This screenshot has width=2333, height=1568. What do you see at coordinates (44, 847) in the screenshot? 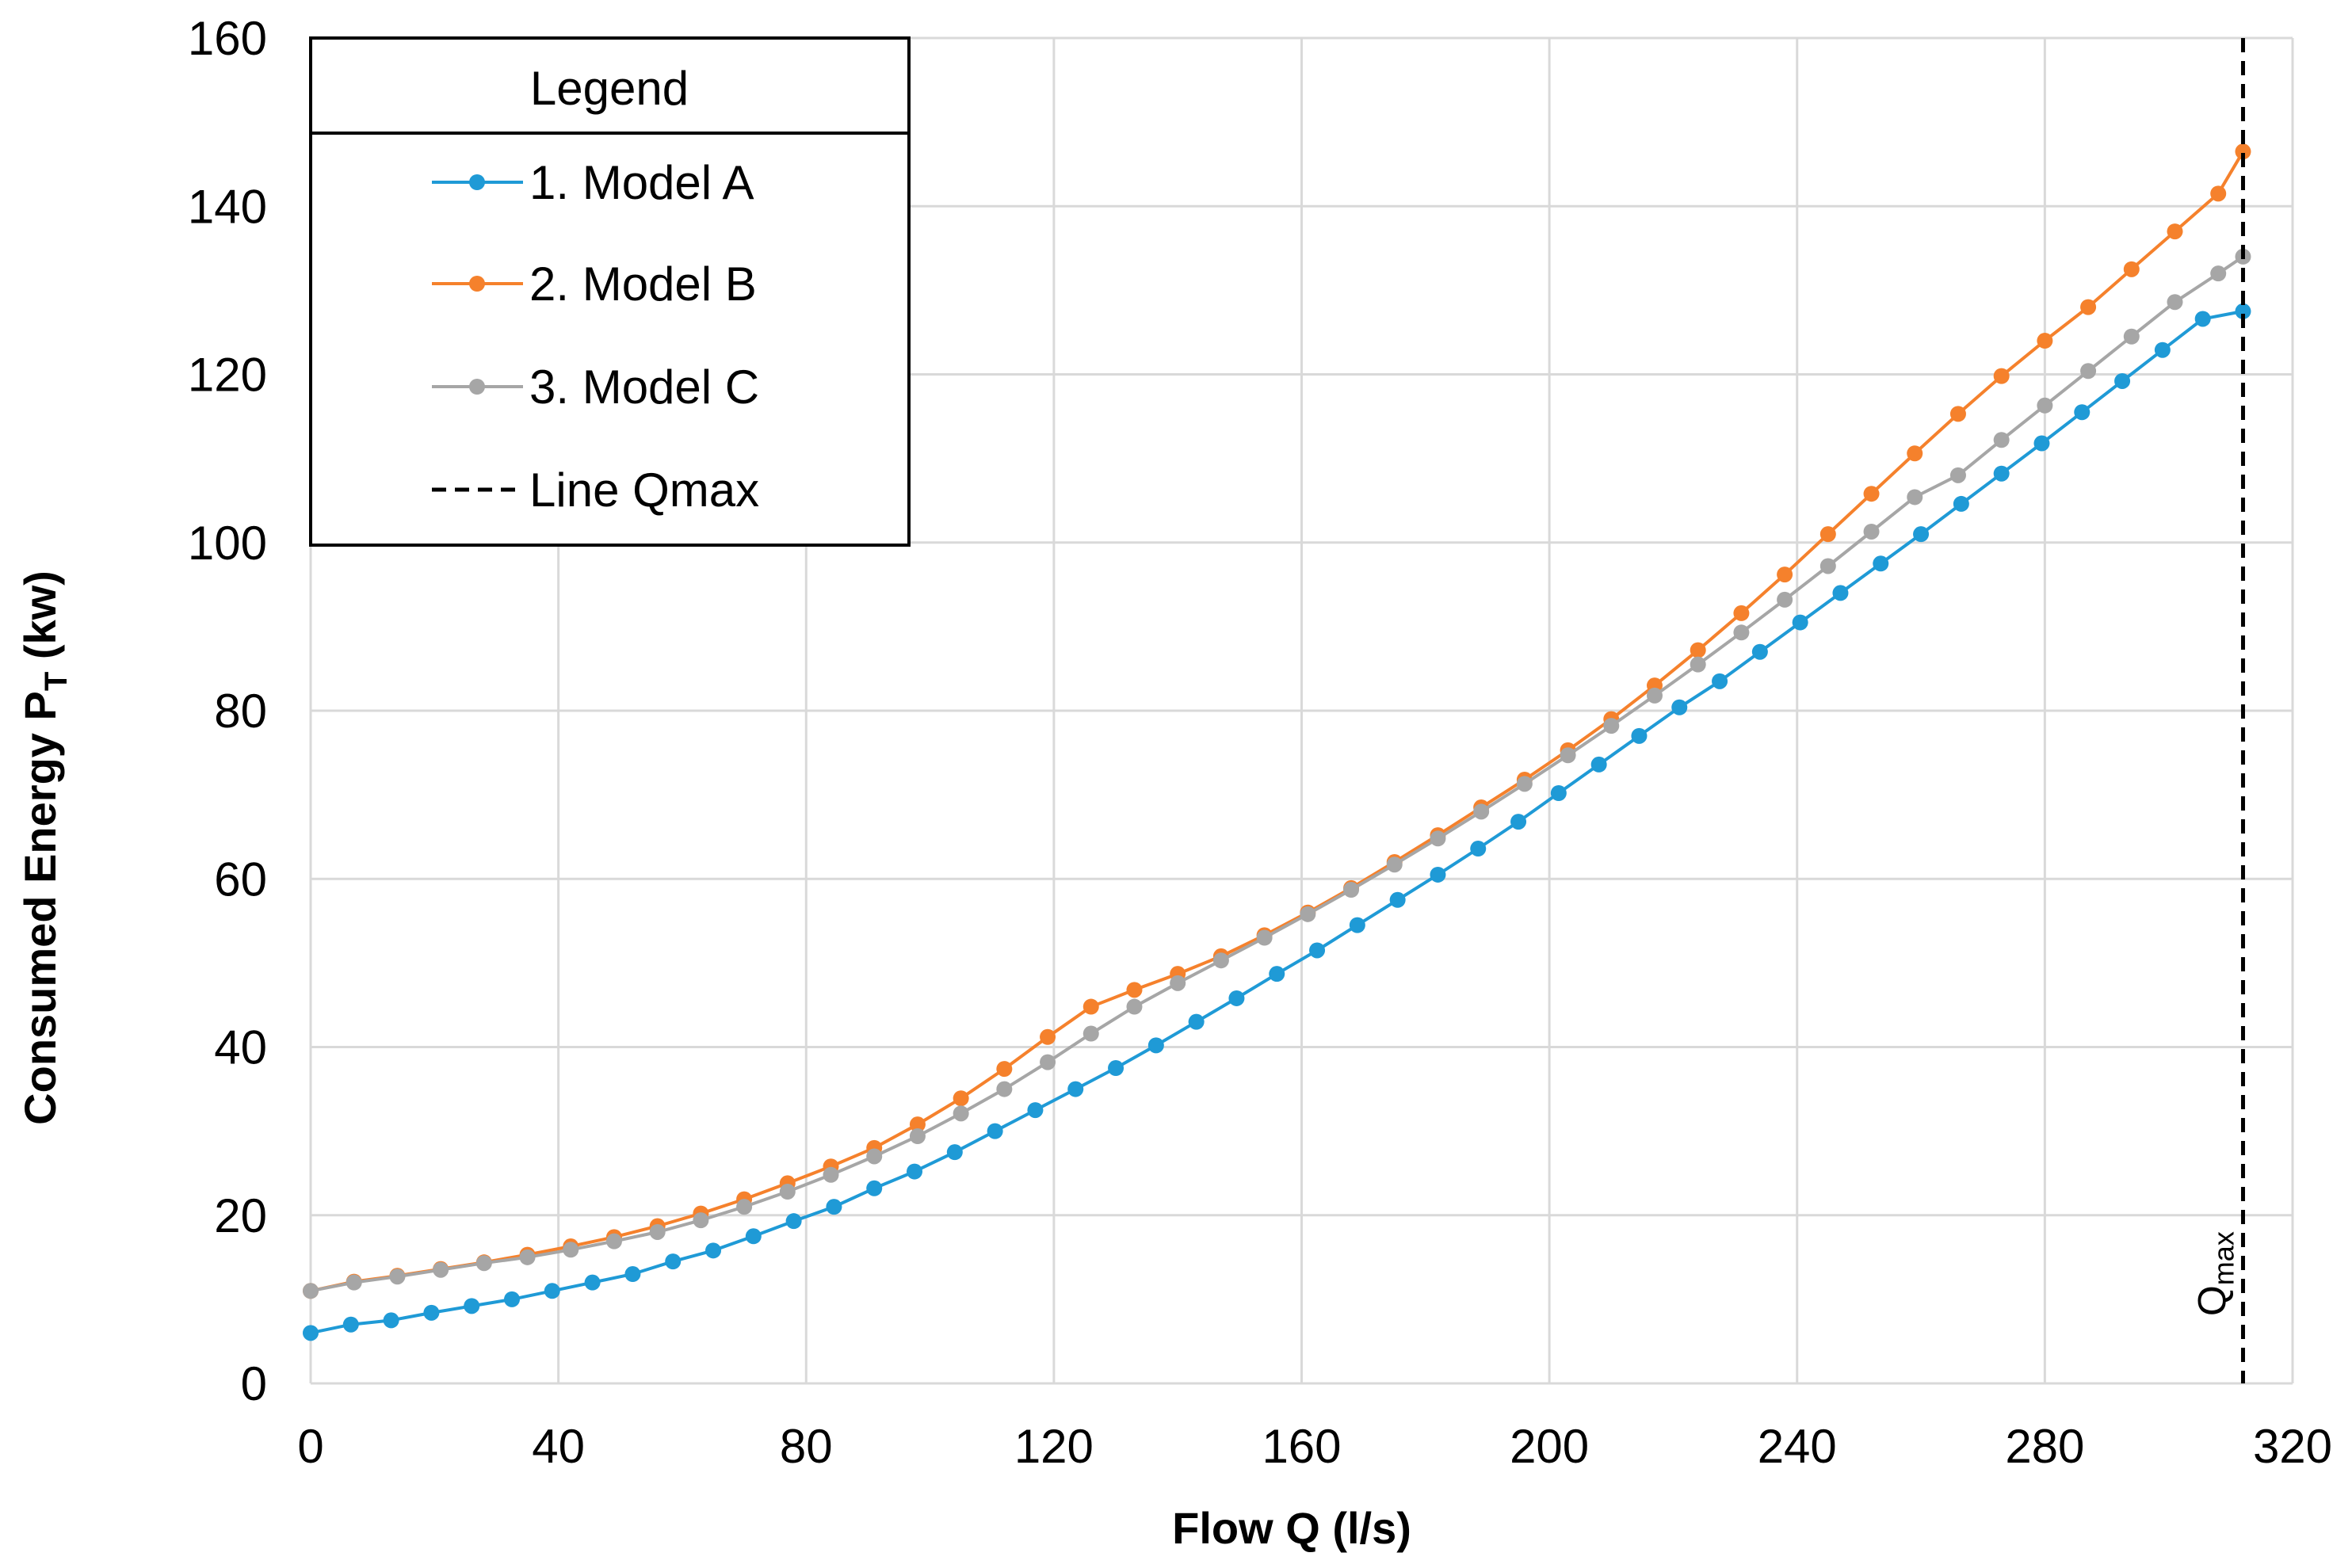
I see `y-axis-title: Consumed Energy PT (kw)` at bounding box center [44, 847].